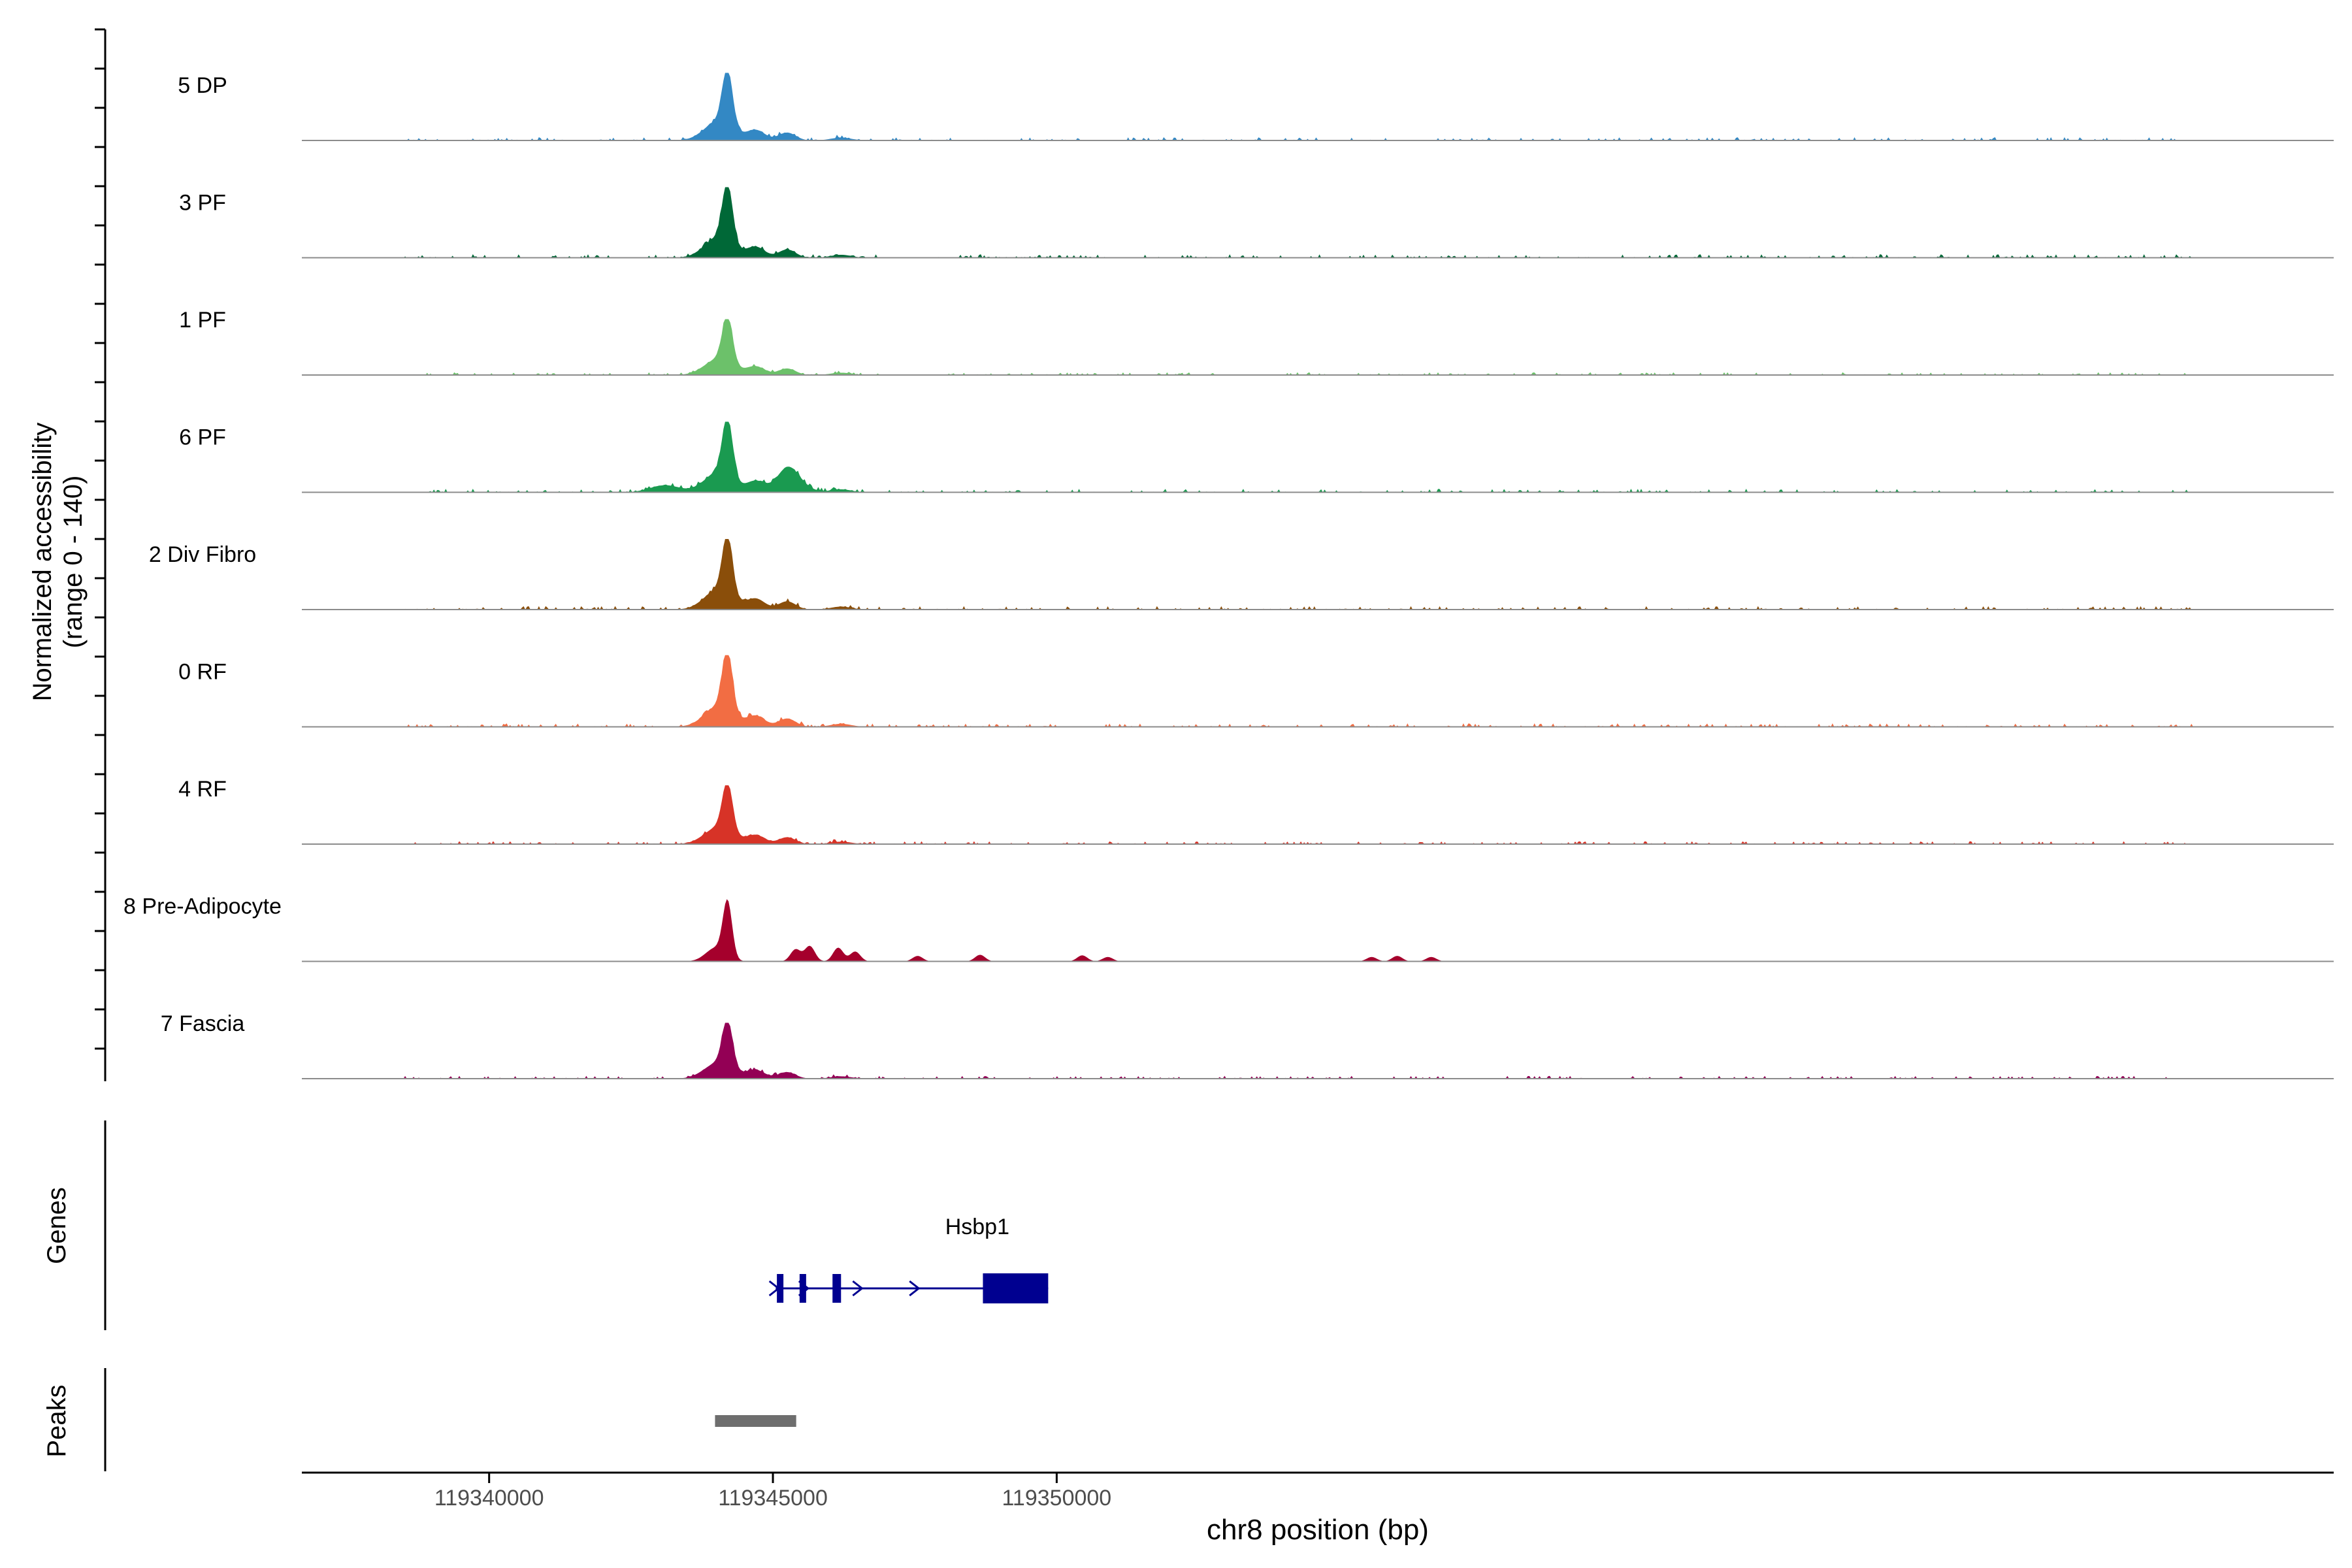  I want to click on peak-bars, so click(755, 1421).